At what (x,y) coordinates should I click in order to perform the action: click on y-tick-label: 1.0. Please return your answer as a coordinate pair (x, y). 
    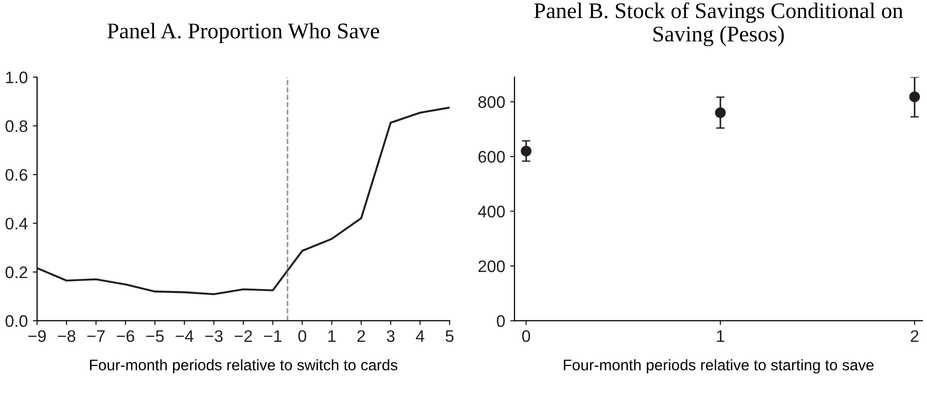
    Looking at the image, I should click on (17, 78).